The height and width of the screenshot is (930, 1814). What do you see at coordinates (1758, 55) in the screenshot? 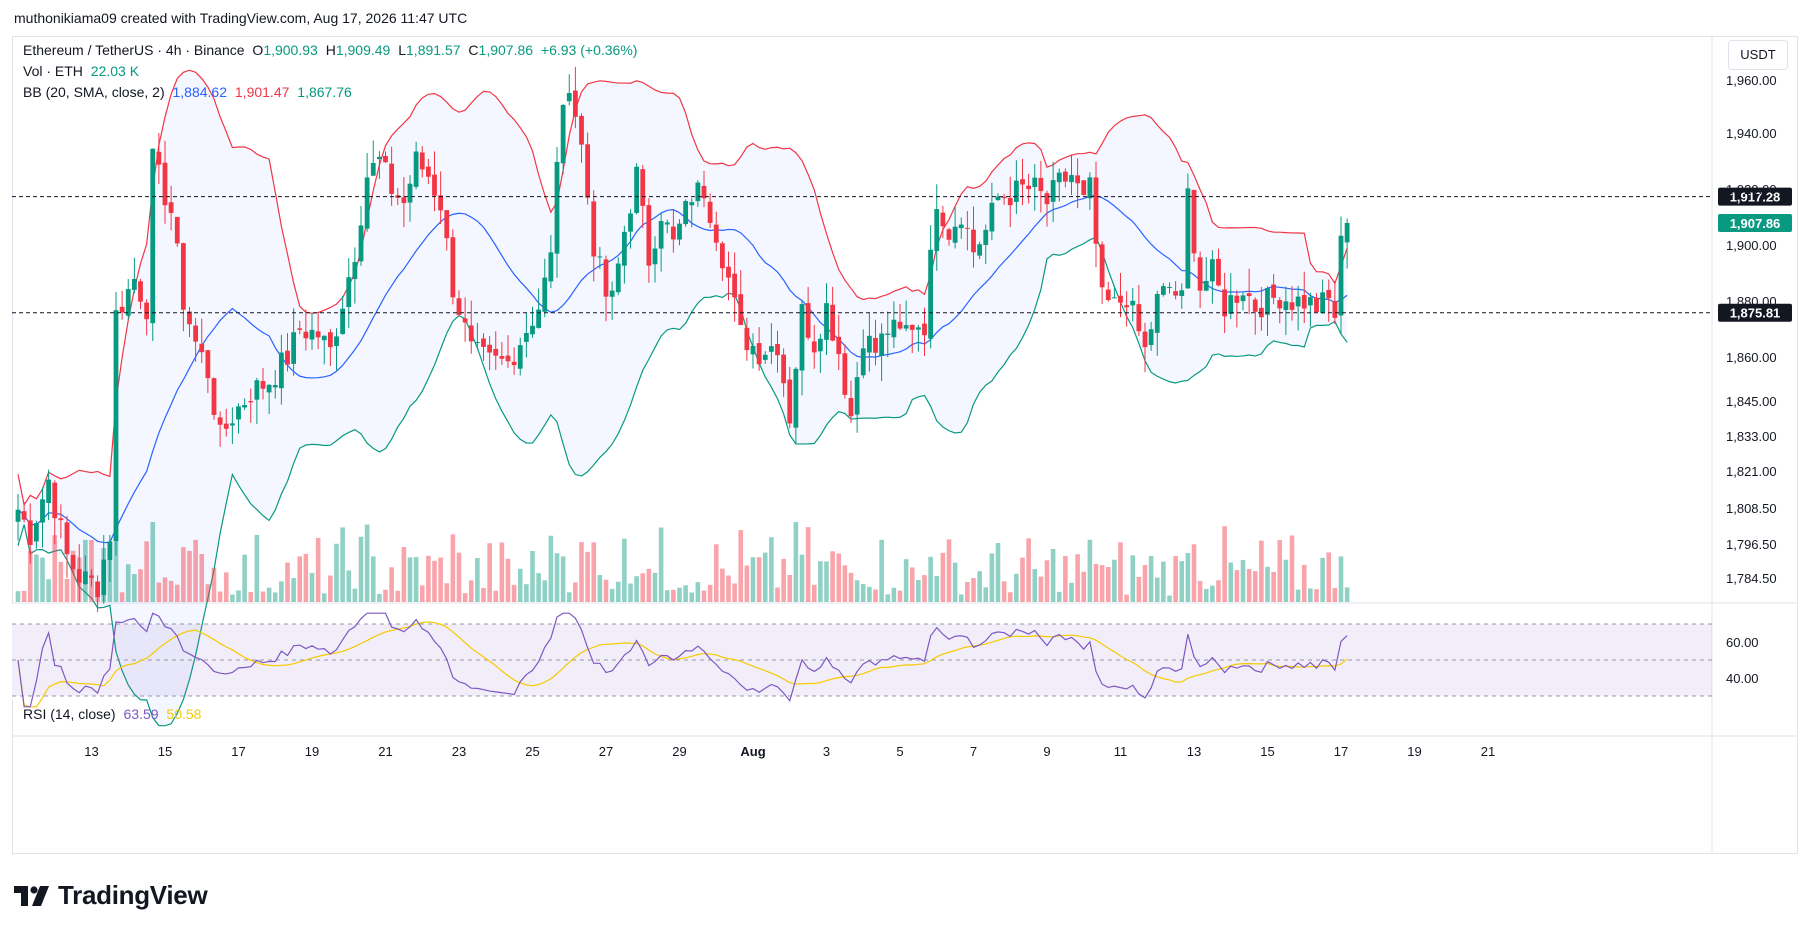
I see `currency-button: USDT` at bounding box center [1758, 55].